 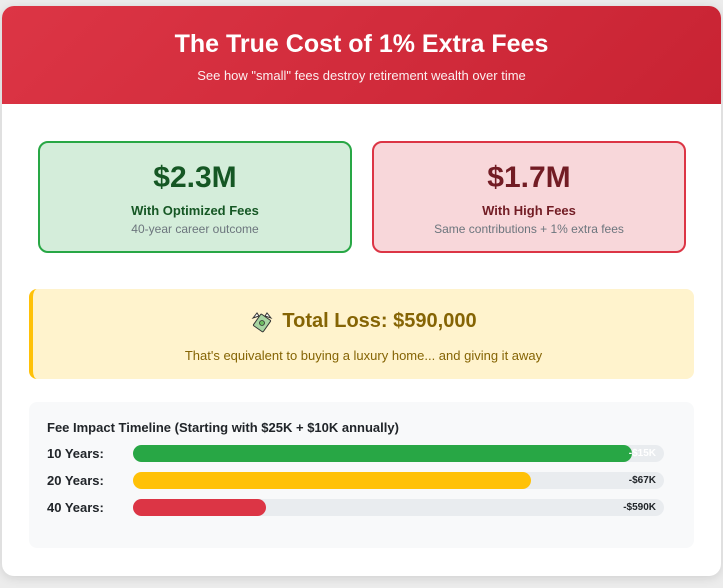 I want to click on row-value: -$67K, so click(x=642, y=480).